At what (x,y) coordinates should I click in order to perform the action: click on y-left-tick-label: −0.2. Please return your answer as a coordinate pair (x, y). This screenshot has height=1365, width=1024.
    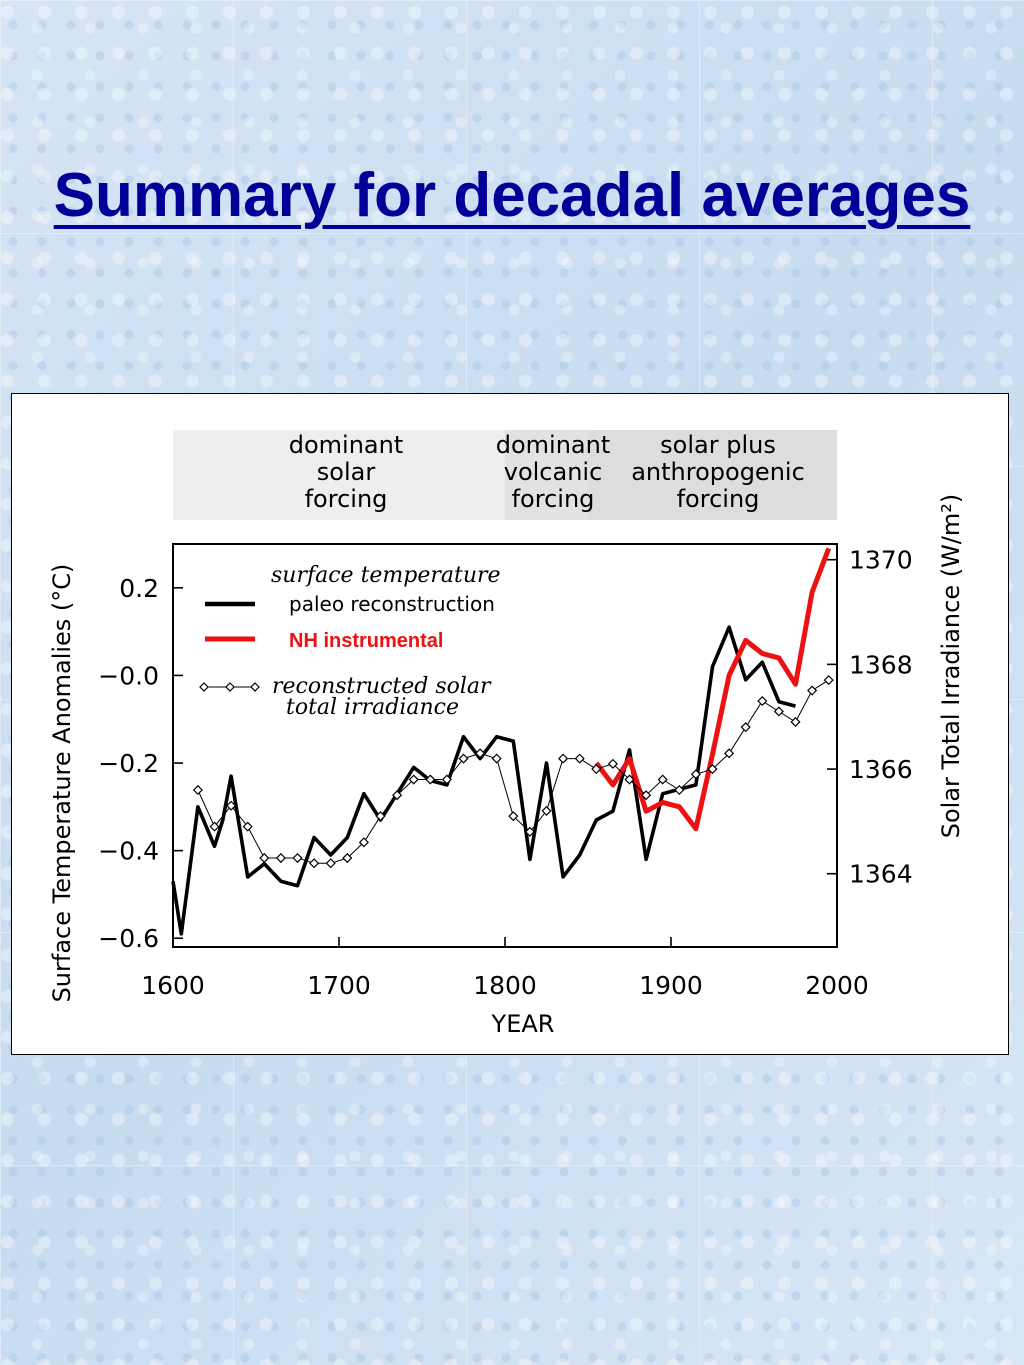
    Looking at the image, I should click on (128, 763).